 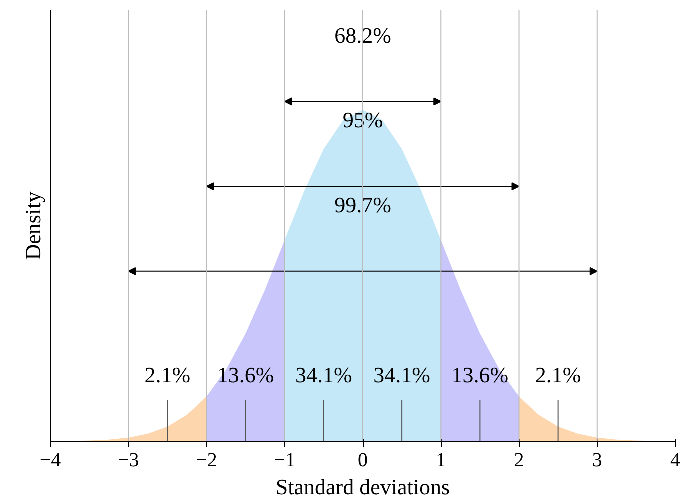 I want to click on x-tick-label: 4, so click(x=675, y=461).